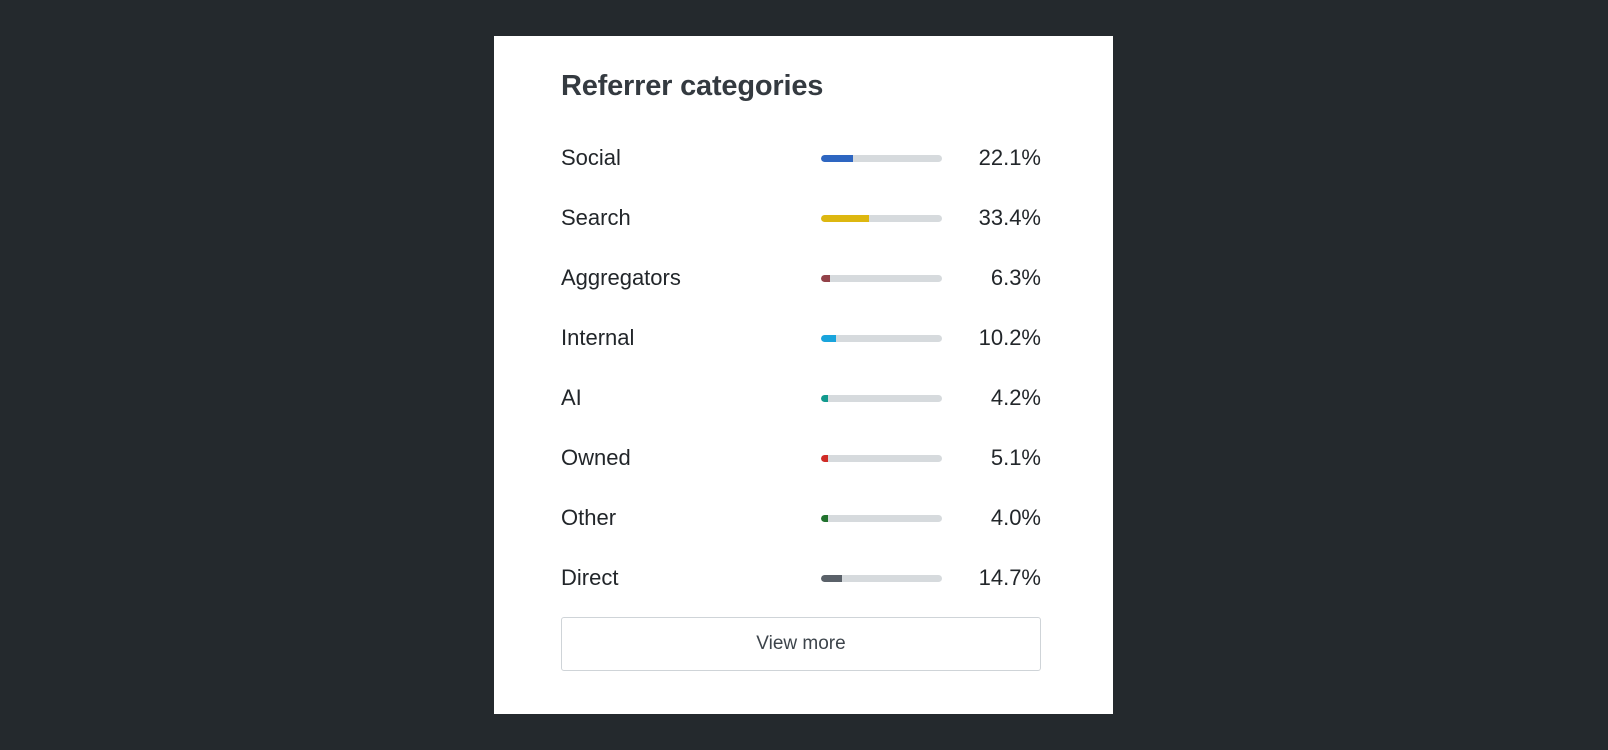 This screenshot has height=750, width=1608. I want to click on category-share: 22.1%, so click(1009, 157).